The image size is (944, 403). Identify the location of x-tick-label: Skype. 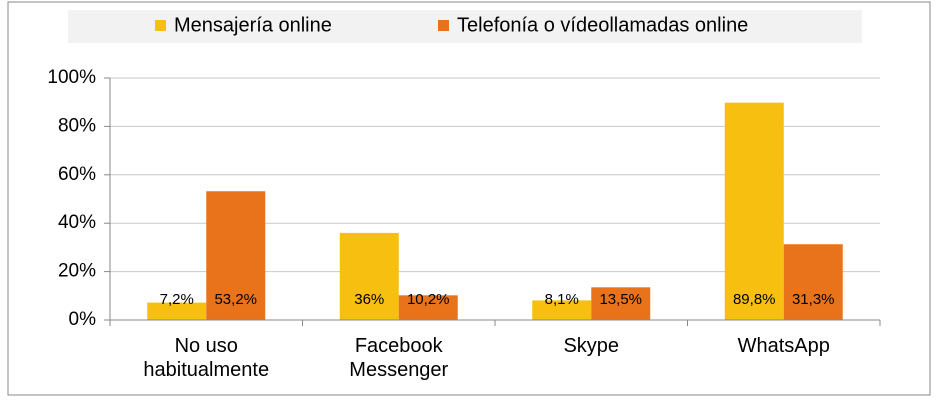
(591, 346).